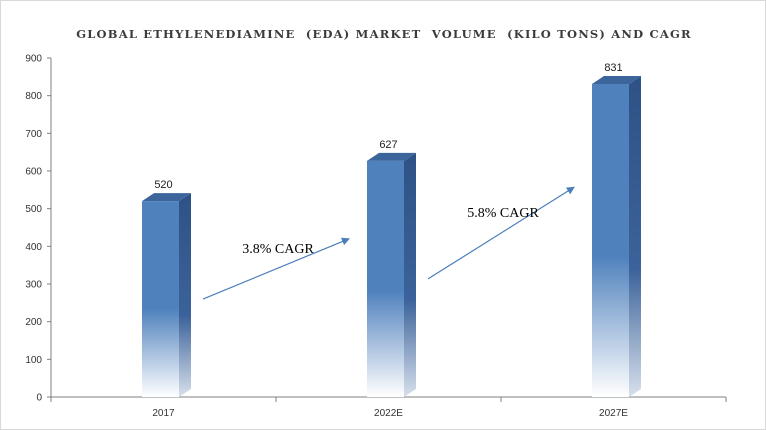 Image resolution: width=766 pixels, height=430 pixels. What do you see at coordinates (33, 360) in the screenshot?
I see `y-tick-label: 100` at bounding box center [33, 360].